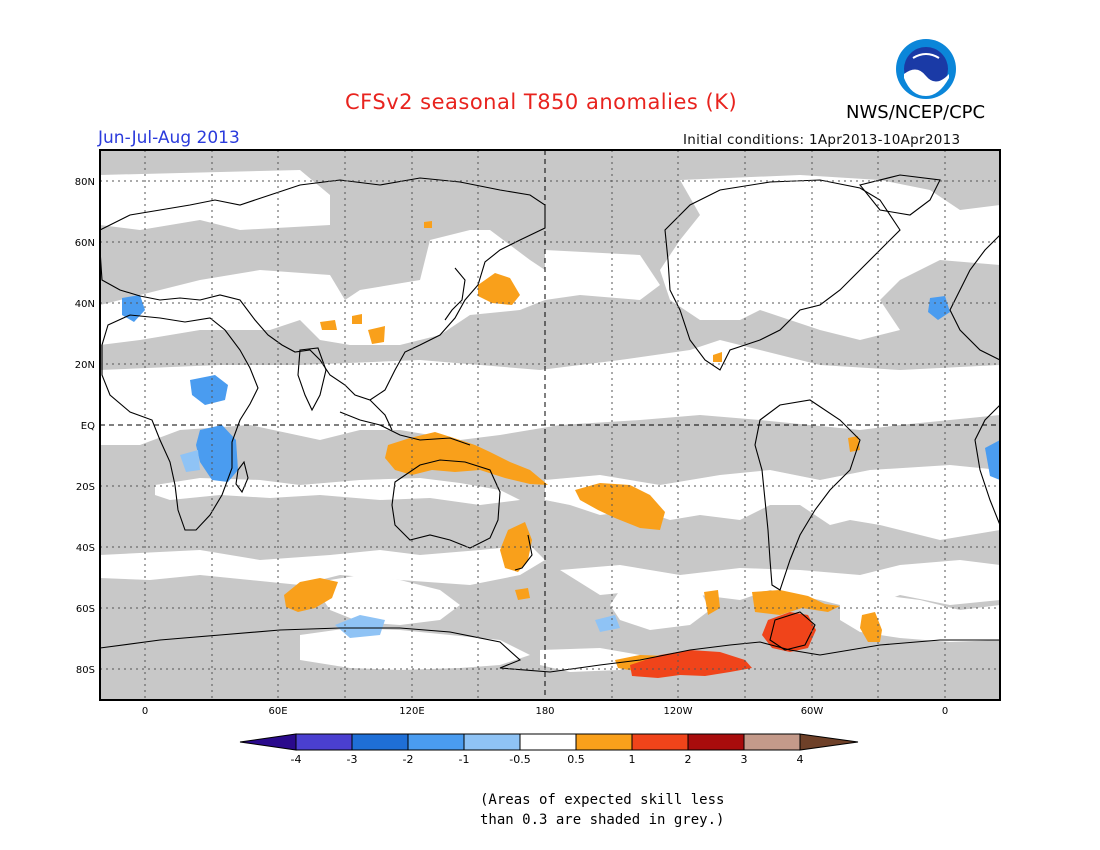  Describe the element at coordinates (169, 138) in the screenshot. I see `forecast-period: Jun-Jul-Aug 2013` at that location.